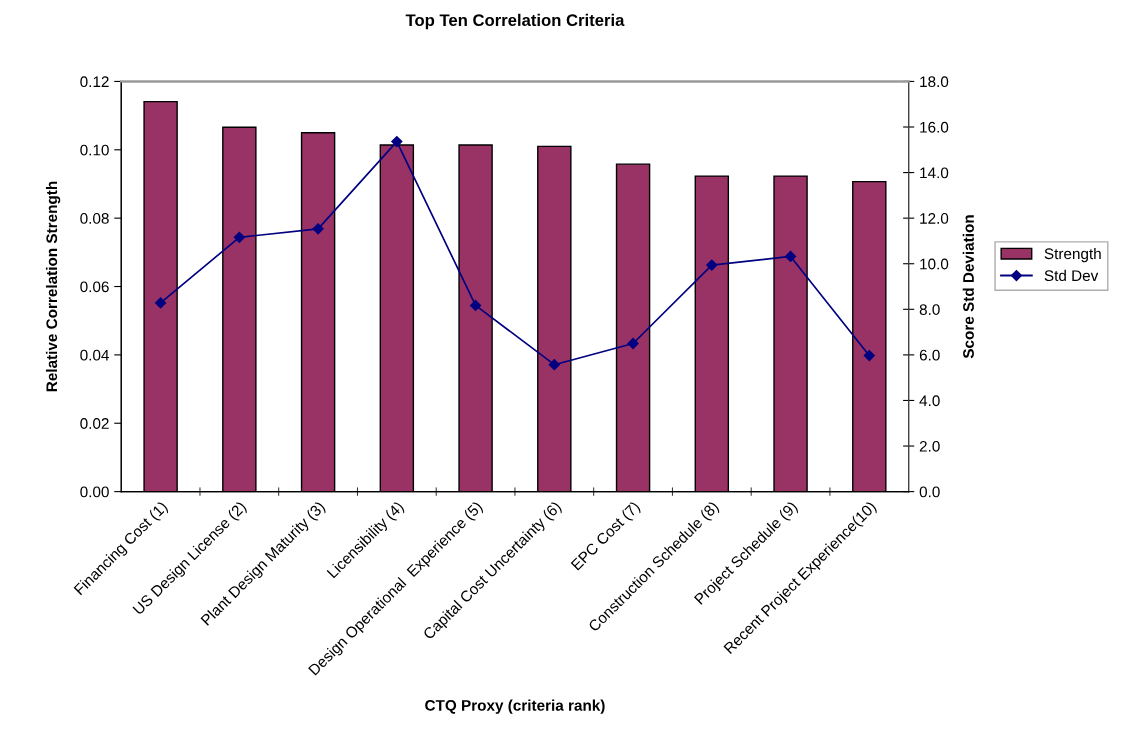 The height and width of the screenshot is (754, 1133). Describe the element at coordinates (929, 309) in the screenshot. I see `y2-tick-label: 8.0` at that location.